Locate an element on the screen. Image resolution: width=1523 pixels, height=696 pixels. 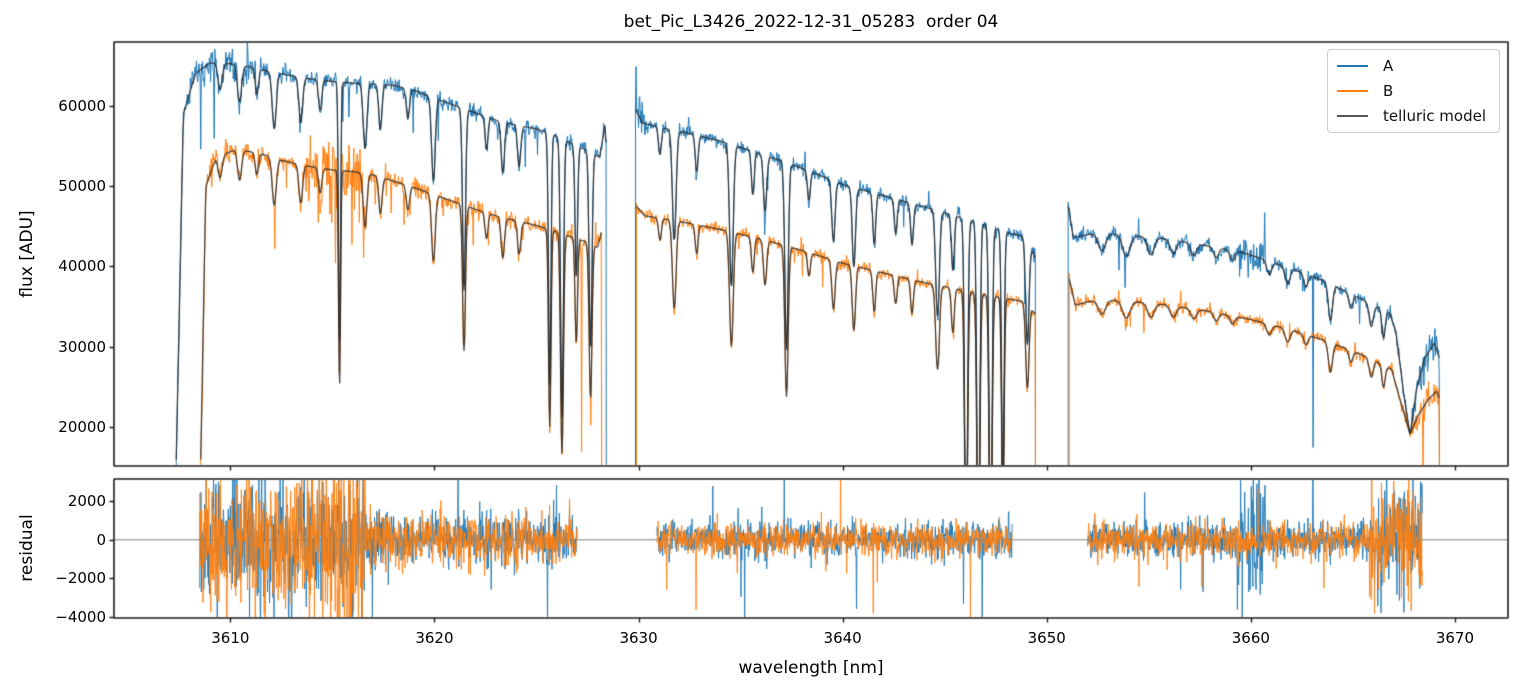
legend-line-telluric-icon is located at coordinates (1352, 116).